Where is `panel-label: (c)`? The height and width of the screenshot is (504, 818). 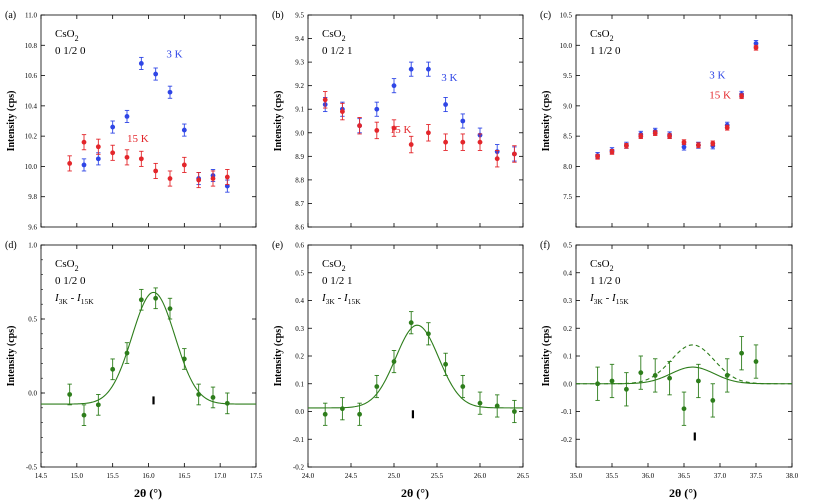
panel-label: (c) is located at coordinates (545, 15).